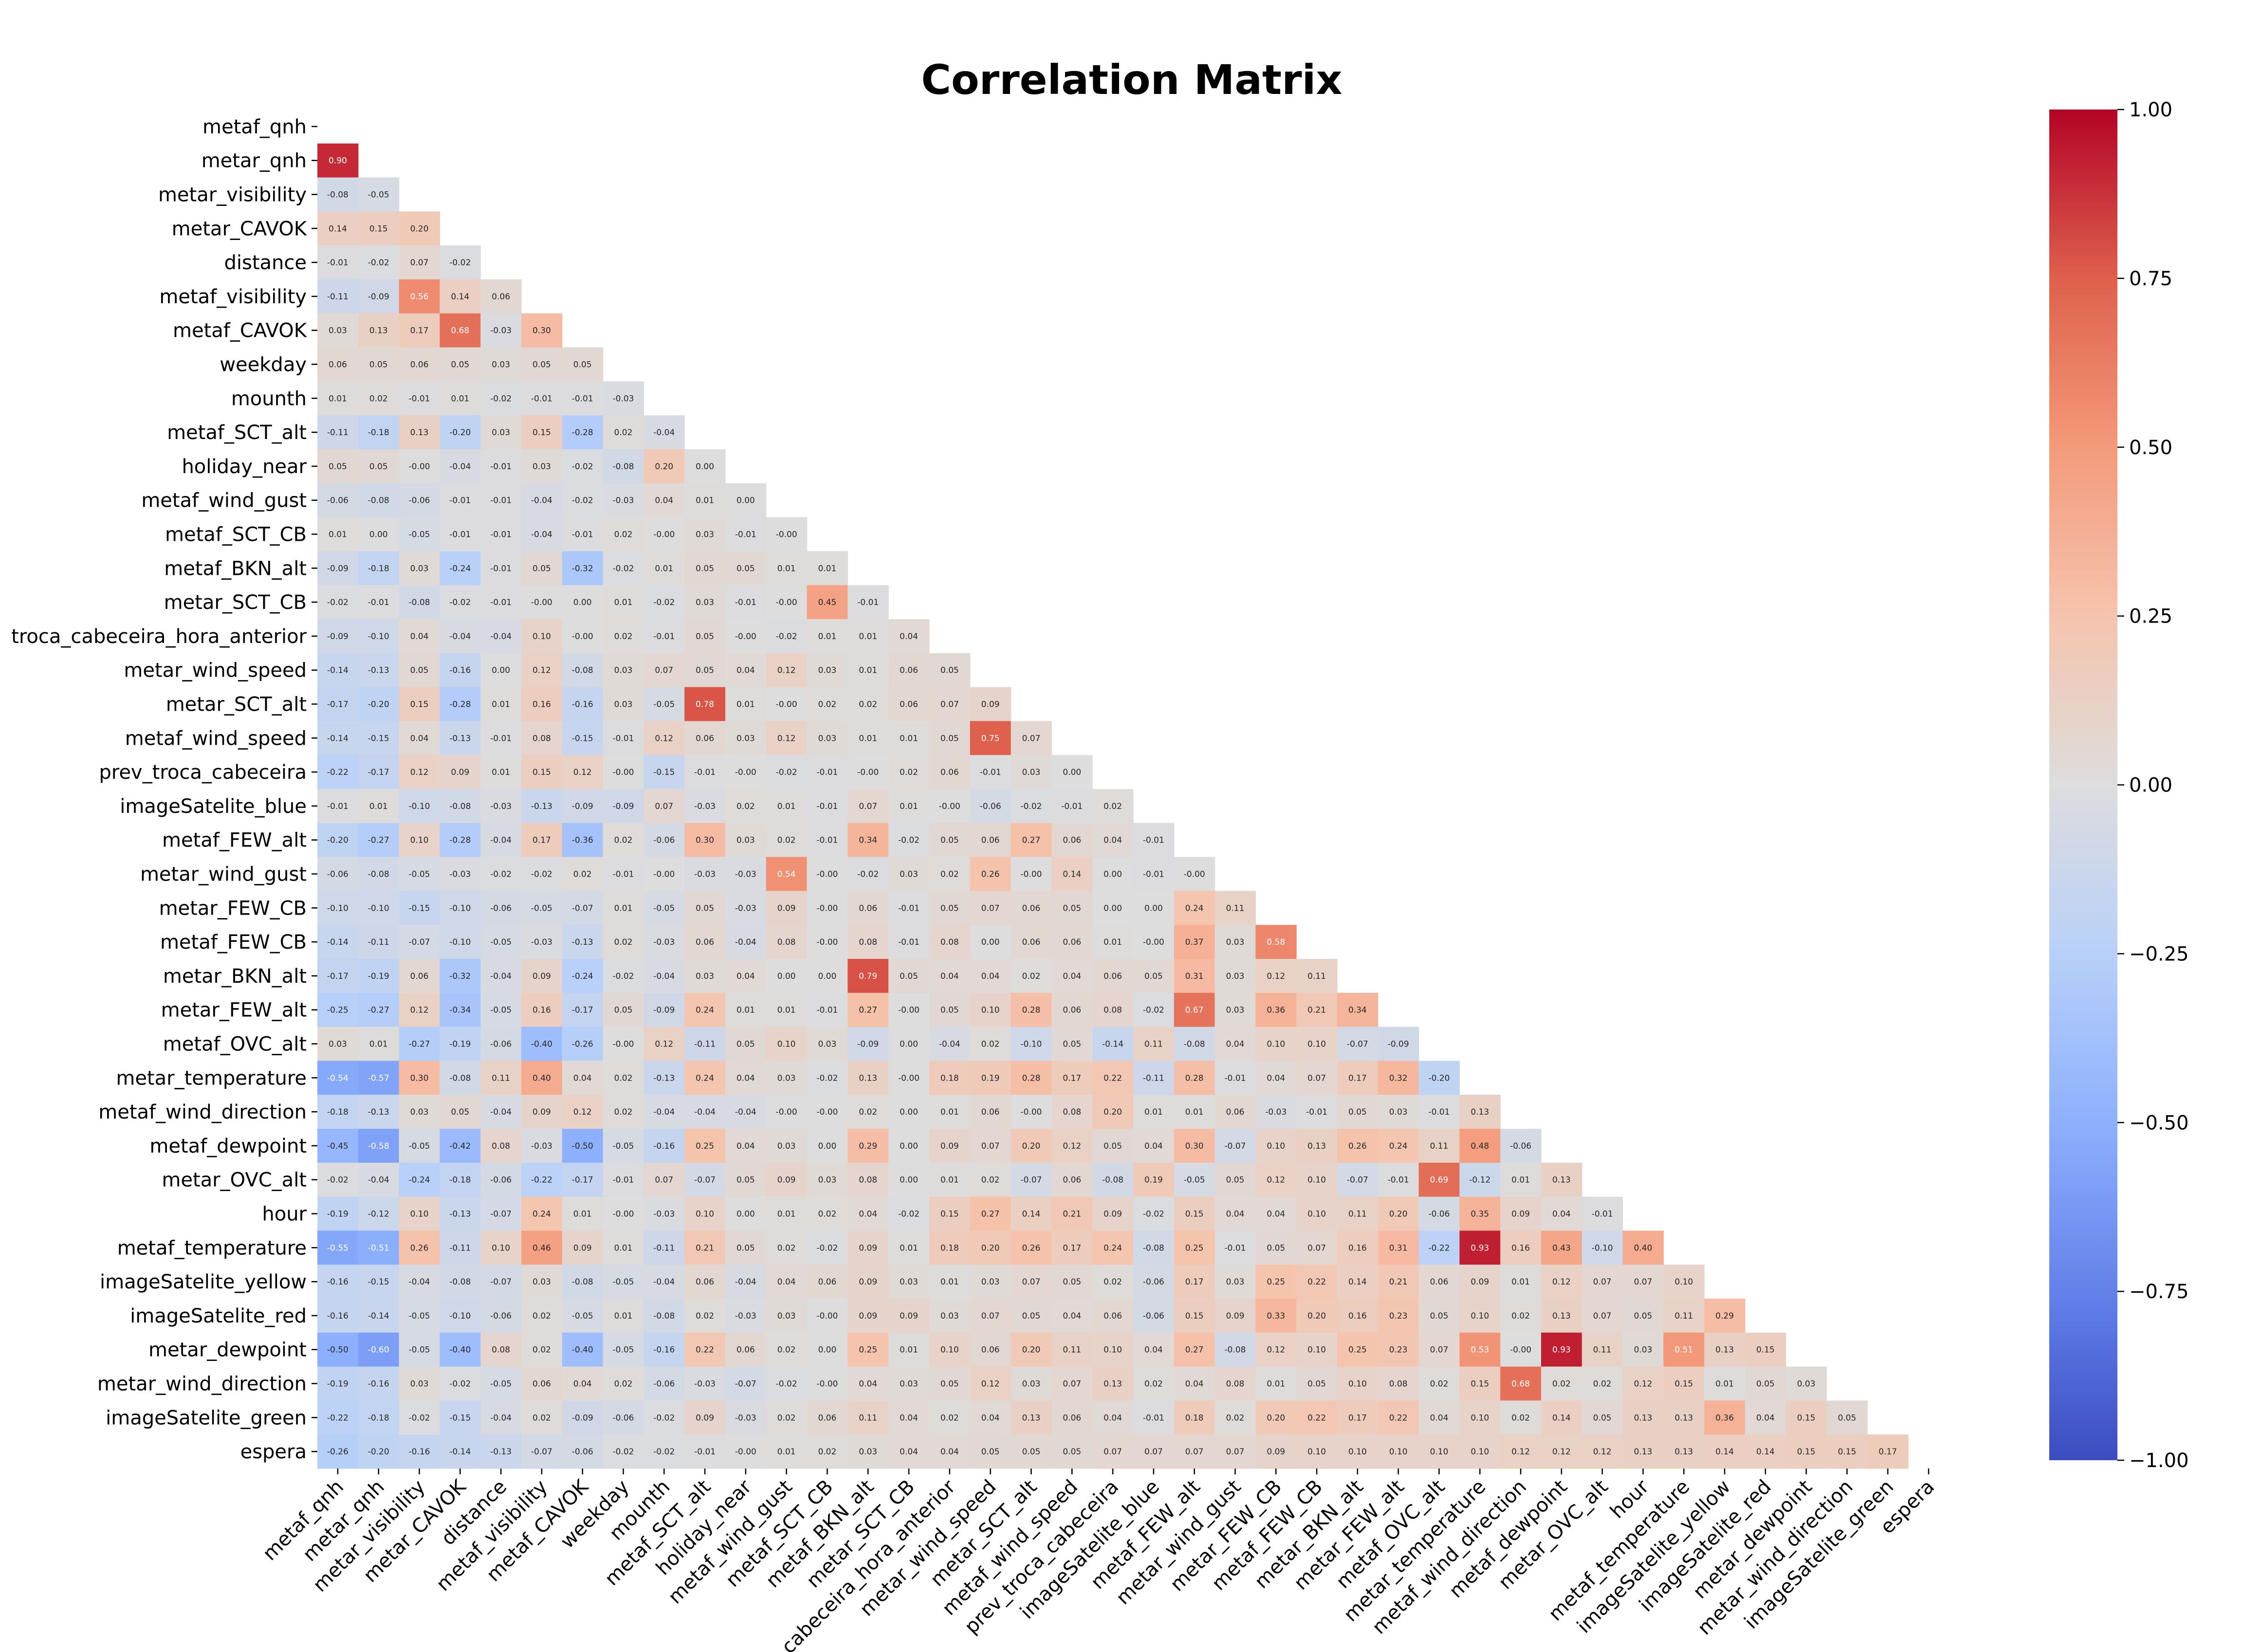  I want to click on cell-value-label: -0.09, so click(338, 637).